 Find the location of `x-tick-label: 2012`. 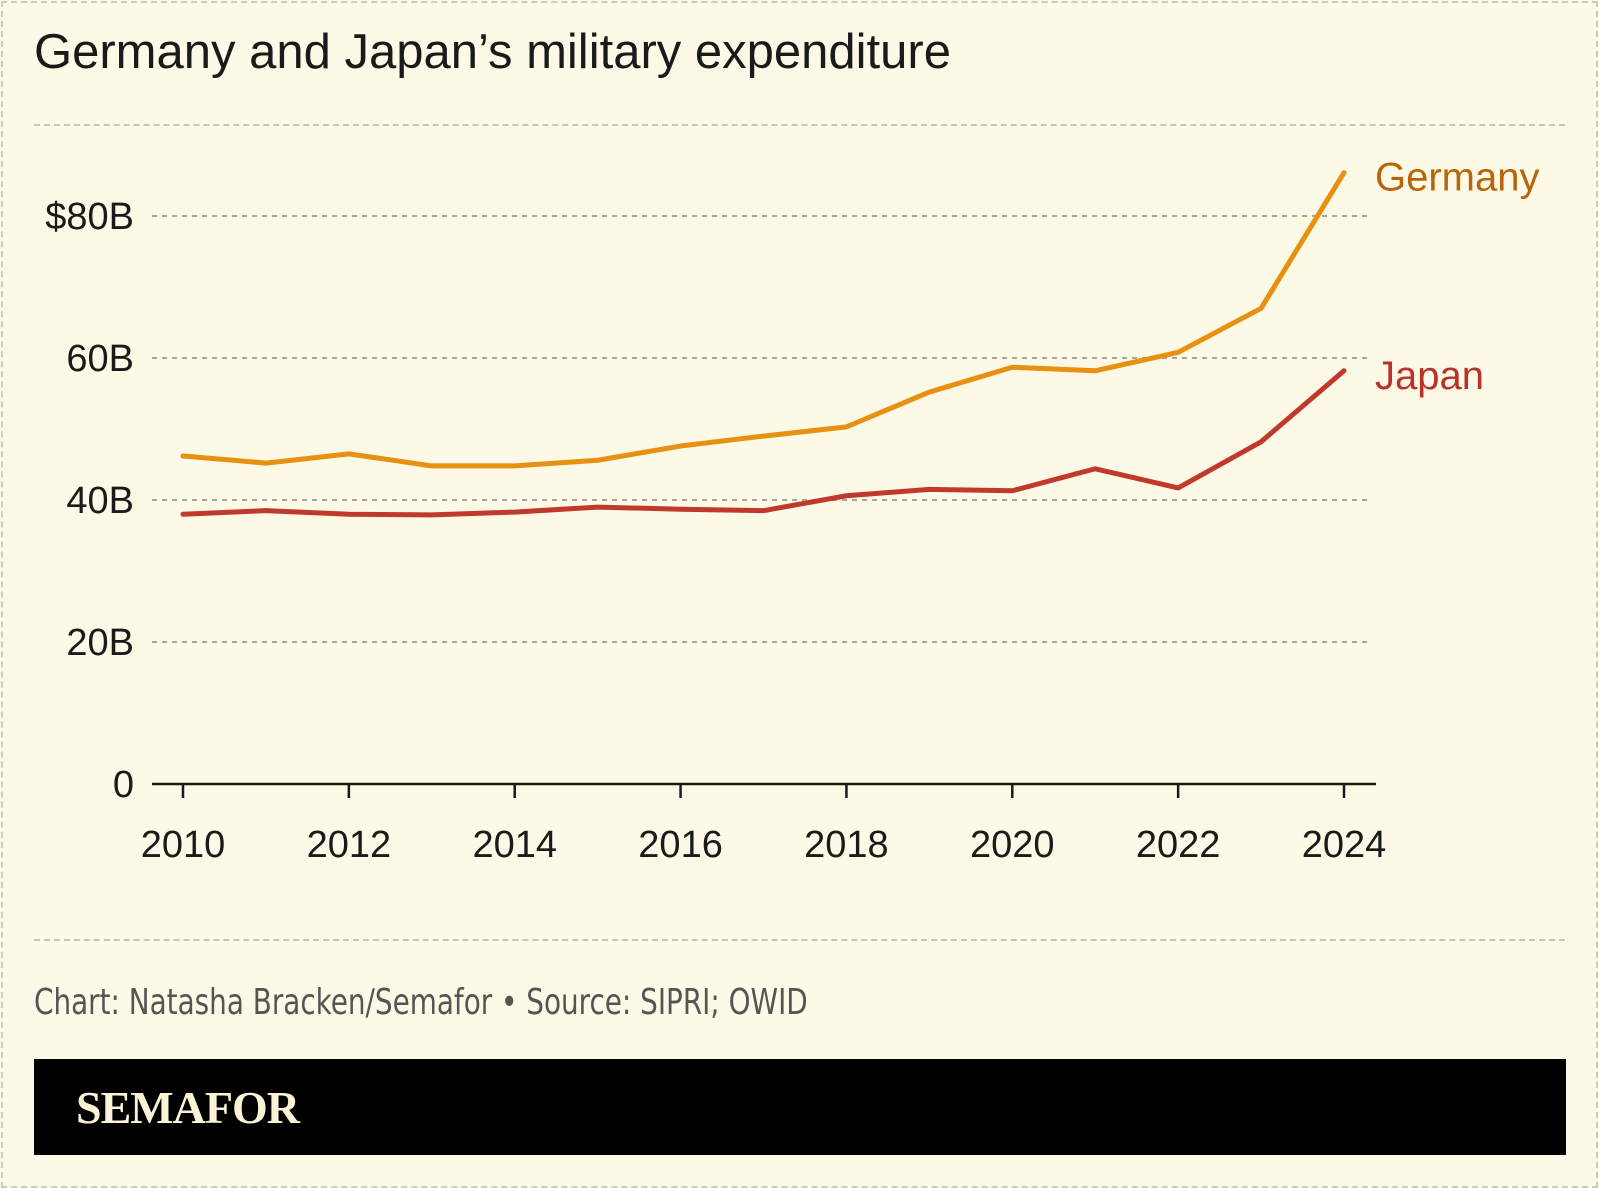

x-tick-label: 2012 is located at coordinates (349, 845).